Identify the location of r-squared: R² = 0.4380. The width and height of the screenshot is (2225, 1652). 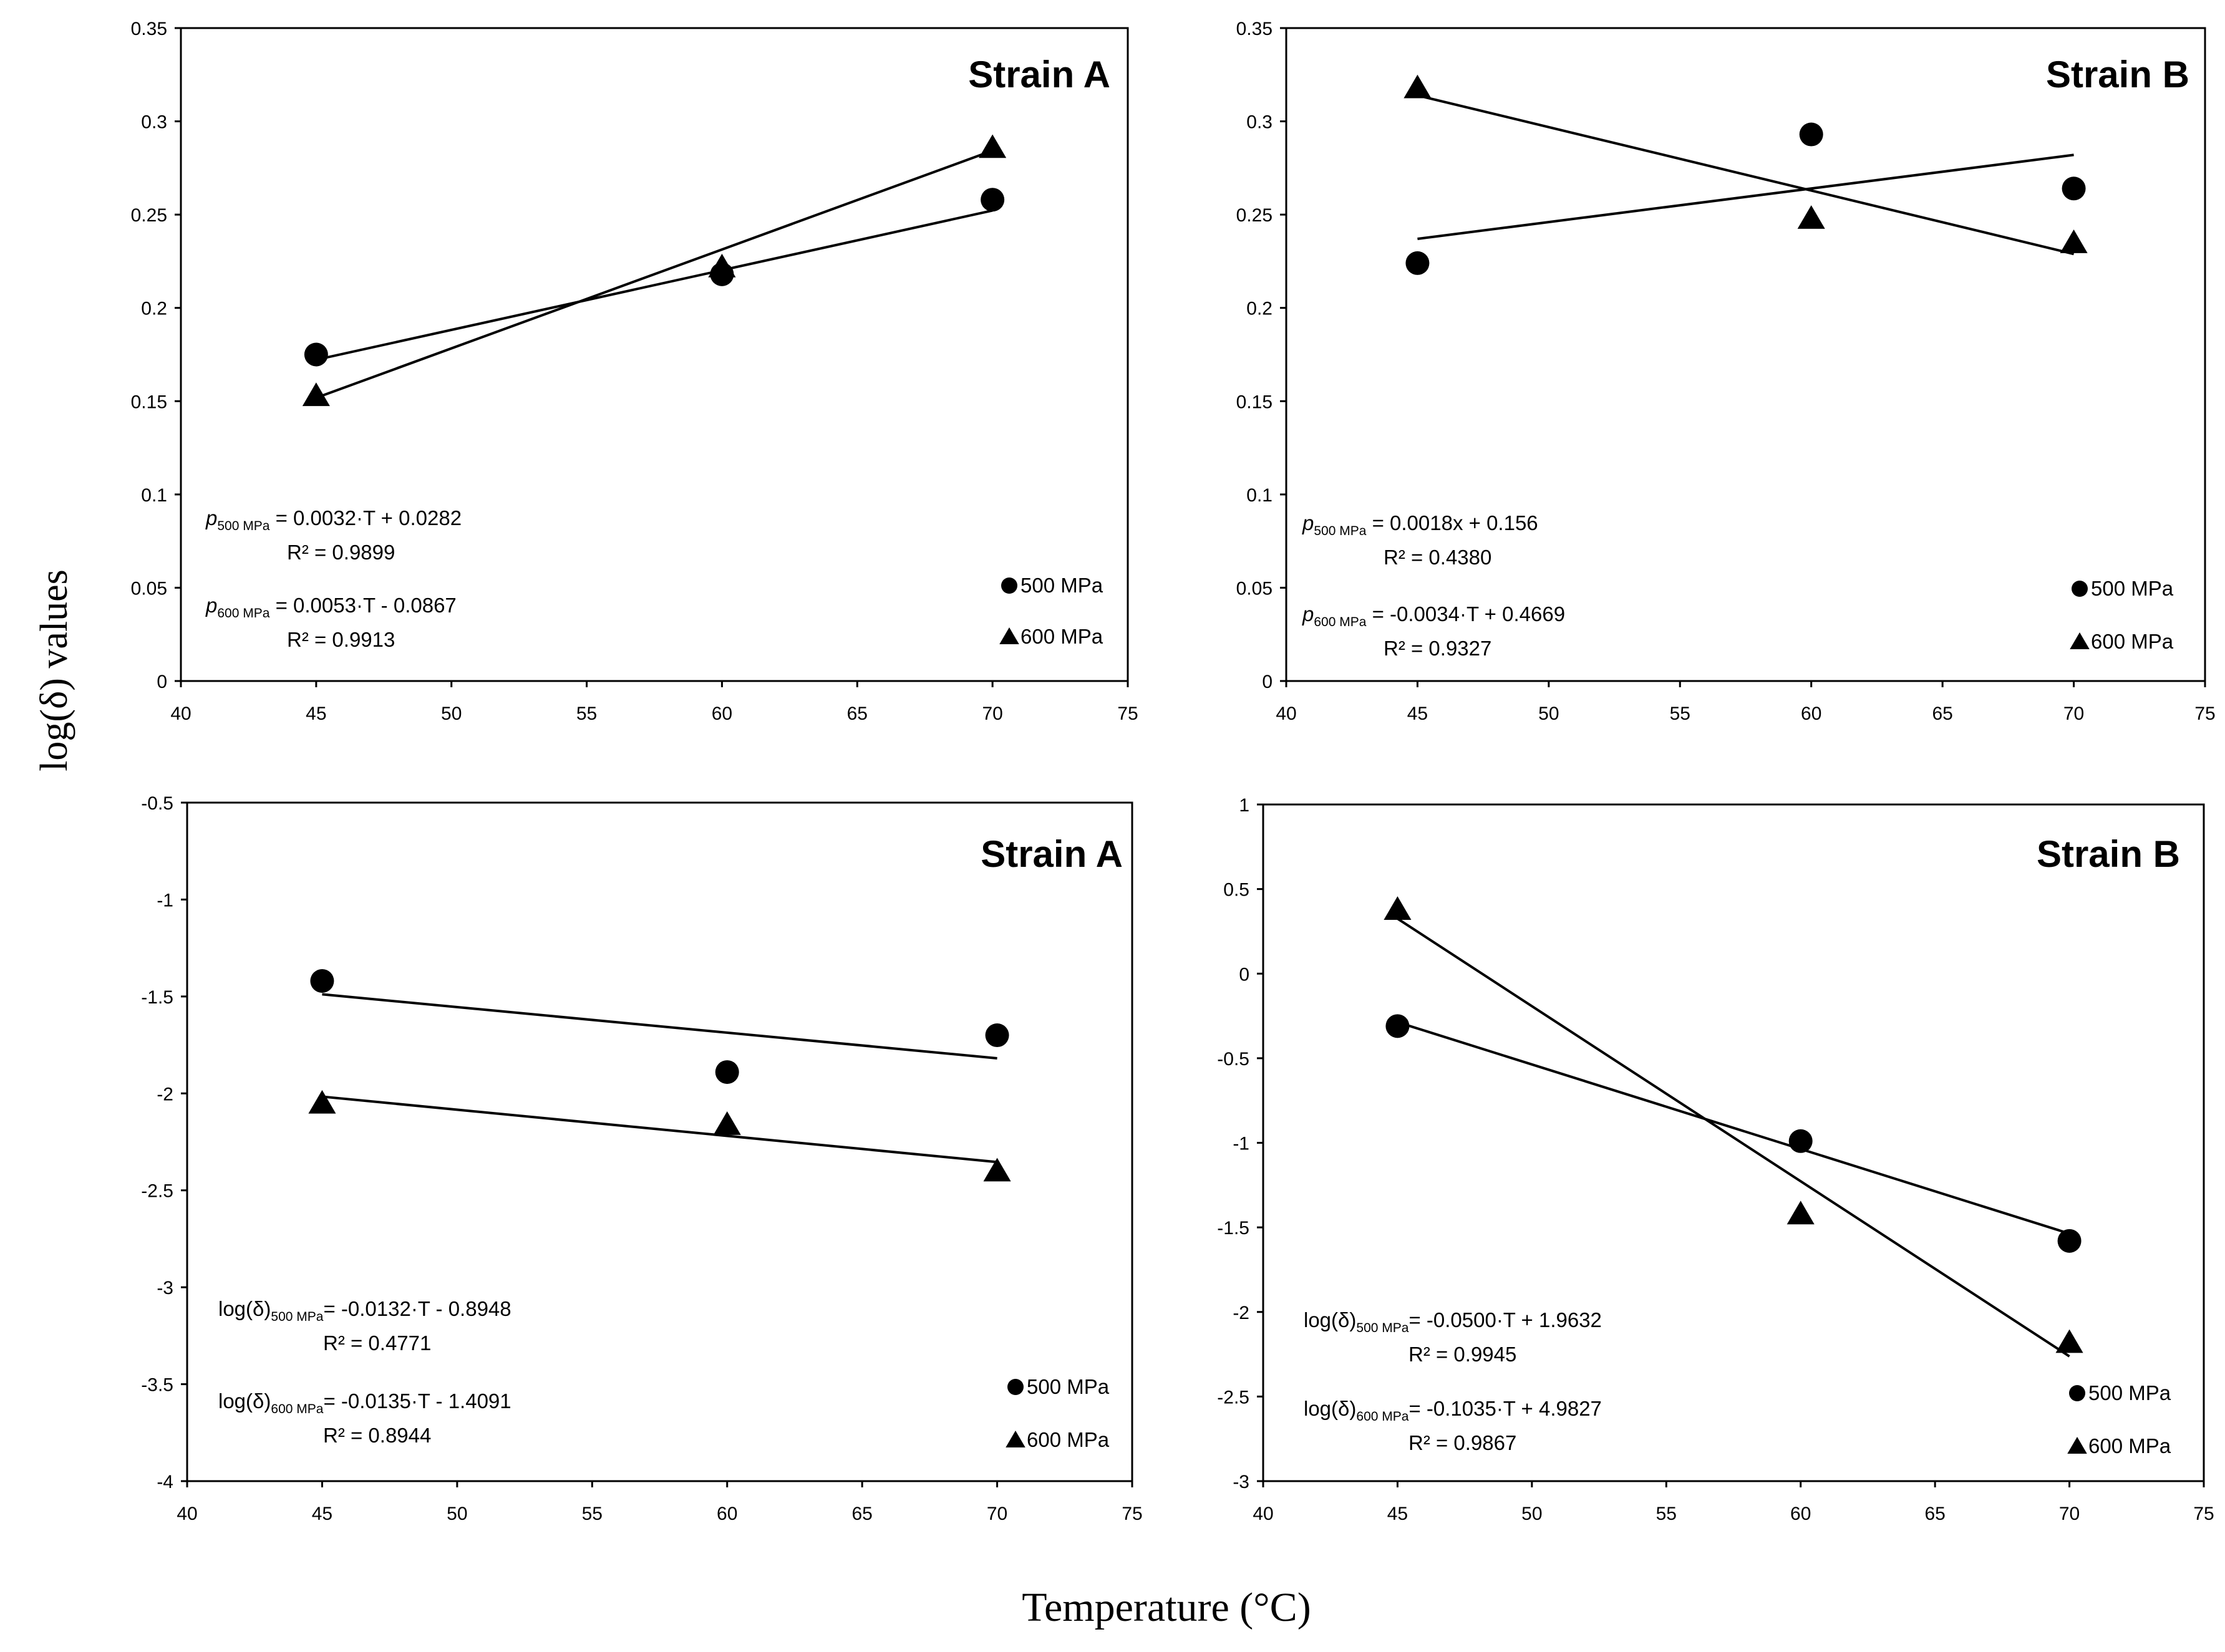
(1438, 557).